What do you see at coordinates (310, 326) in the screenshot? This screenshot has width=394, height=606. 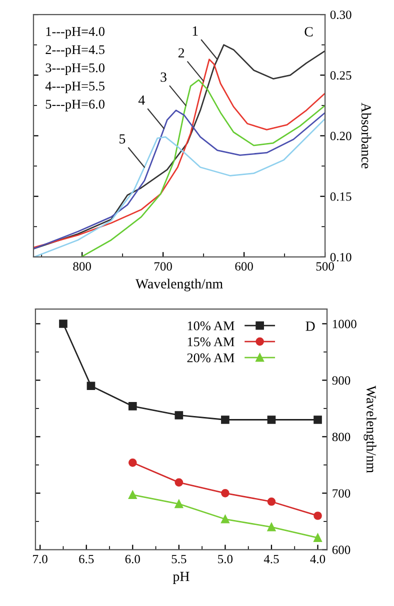 I see `annotation: D` at bounding box center [310, 326].